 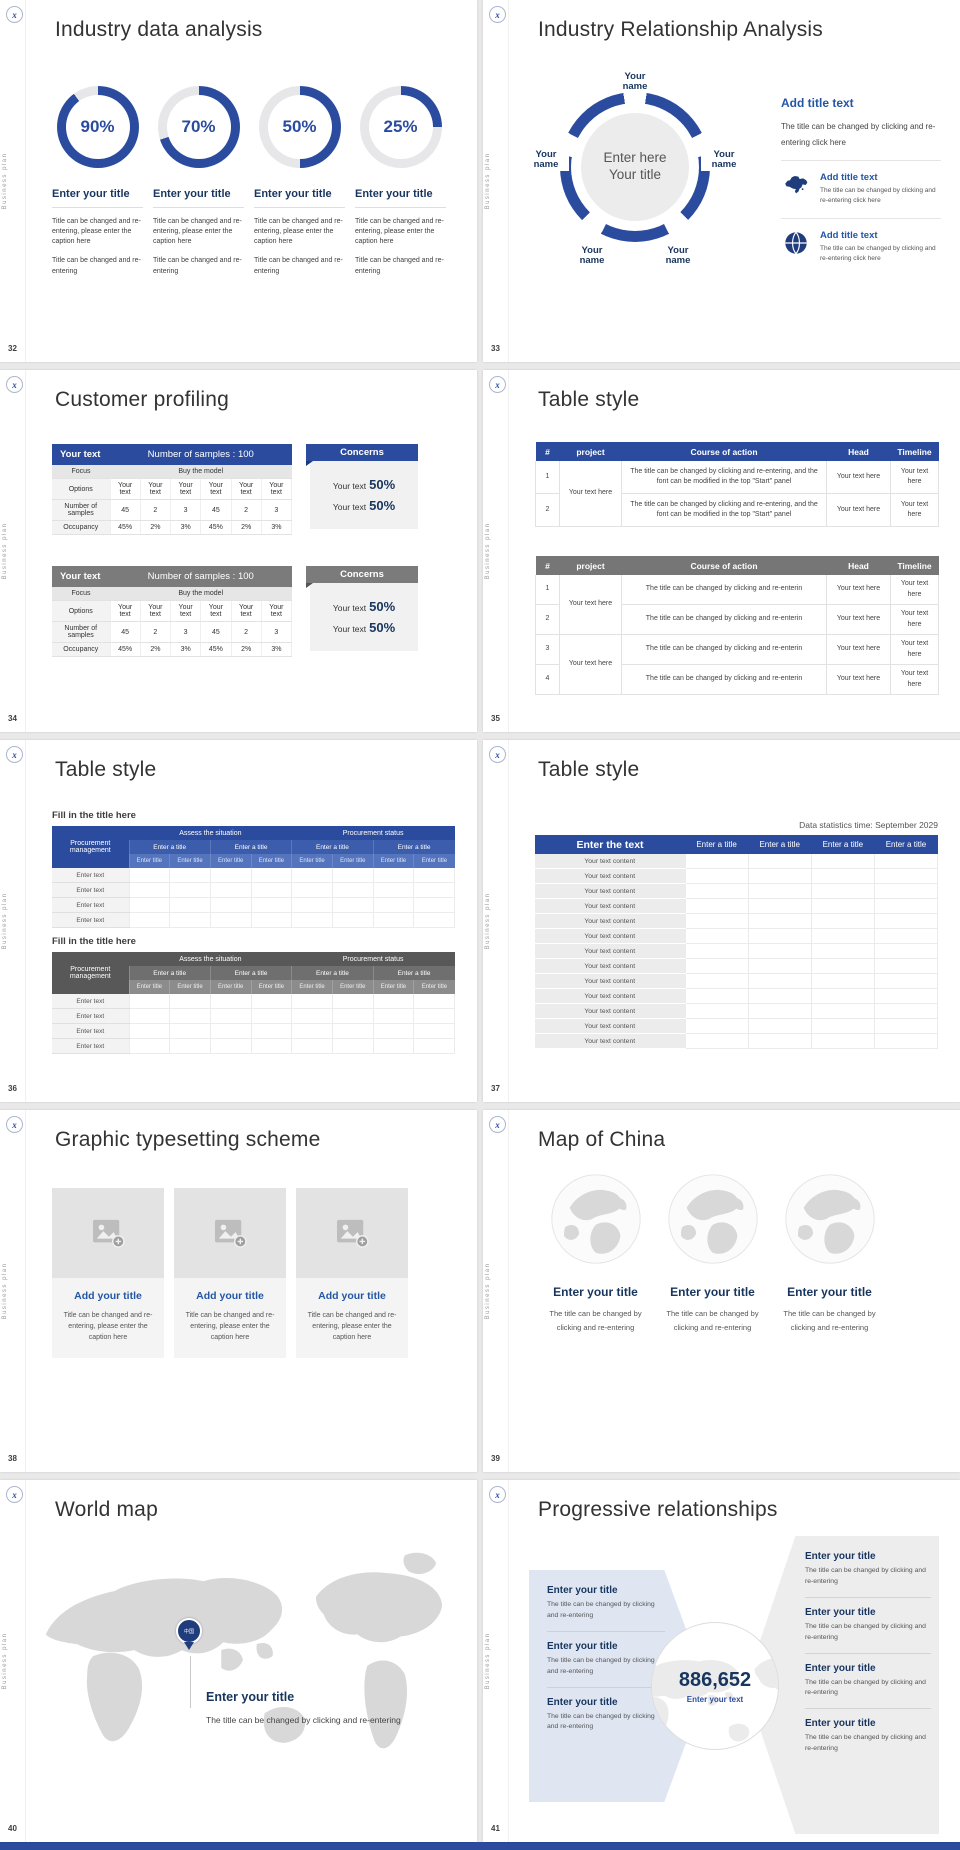 I want to click on row-number: 2, so click(x=547, y=510).